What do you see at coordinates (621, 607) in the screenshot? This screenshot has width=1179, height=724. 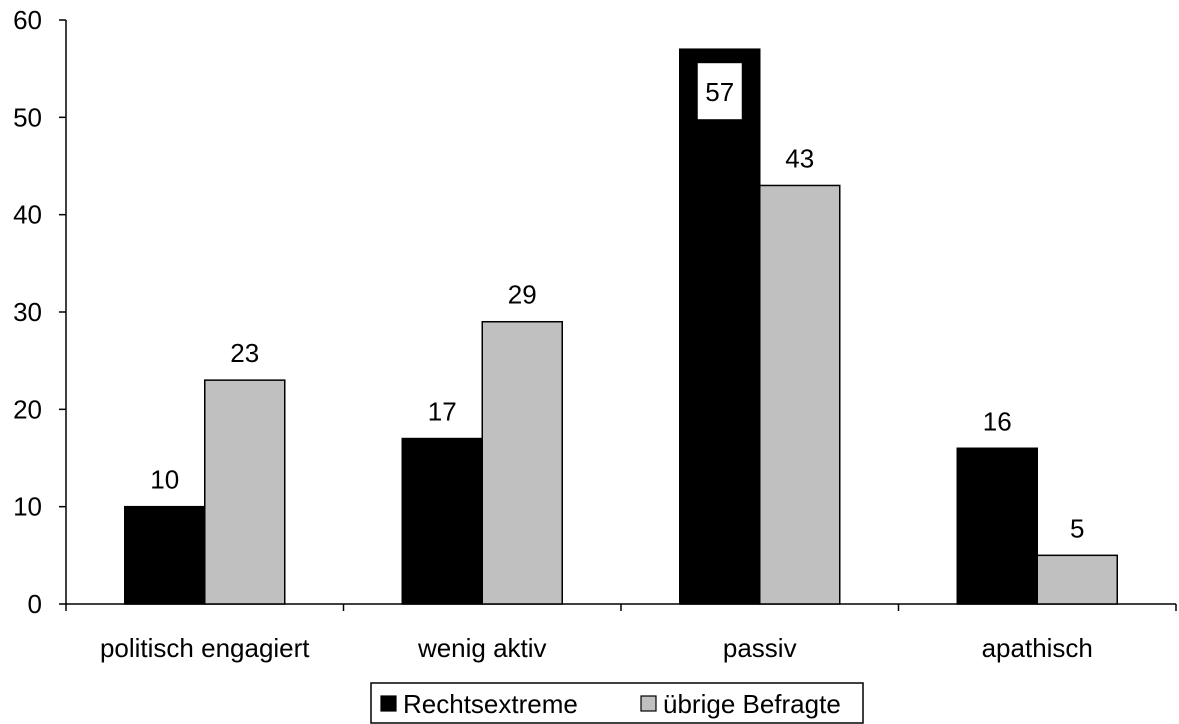 I see `x-ticks` at bounding box center [621, 607].